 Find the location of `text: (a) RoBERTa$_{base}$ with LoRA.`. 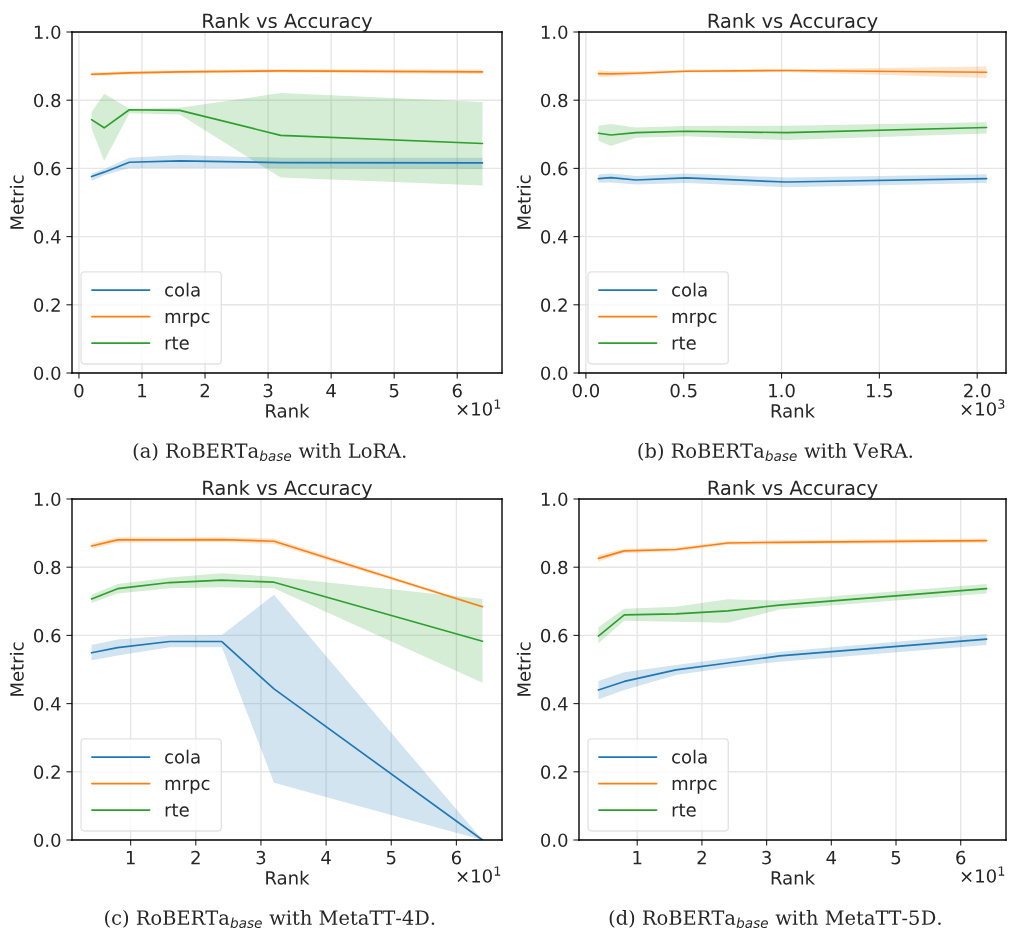

text: (a) RoBERTa$_{base}$ with LoRA. is located at coordinates (269, 452).